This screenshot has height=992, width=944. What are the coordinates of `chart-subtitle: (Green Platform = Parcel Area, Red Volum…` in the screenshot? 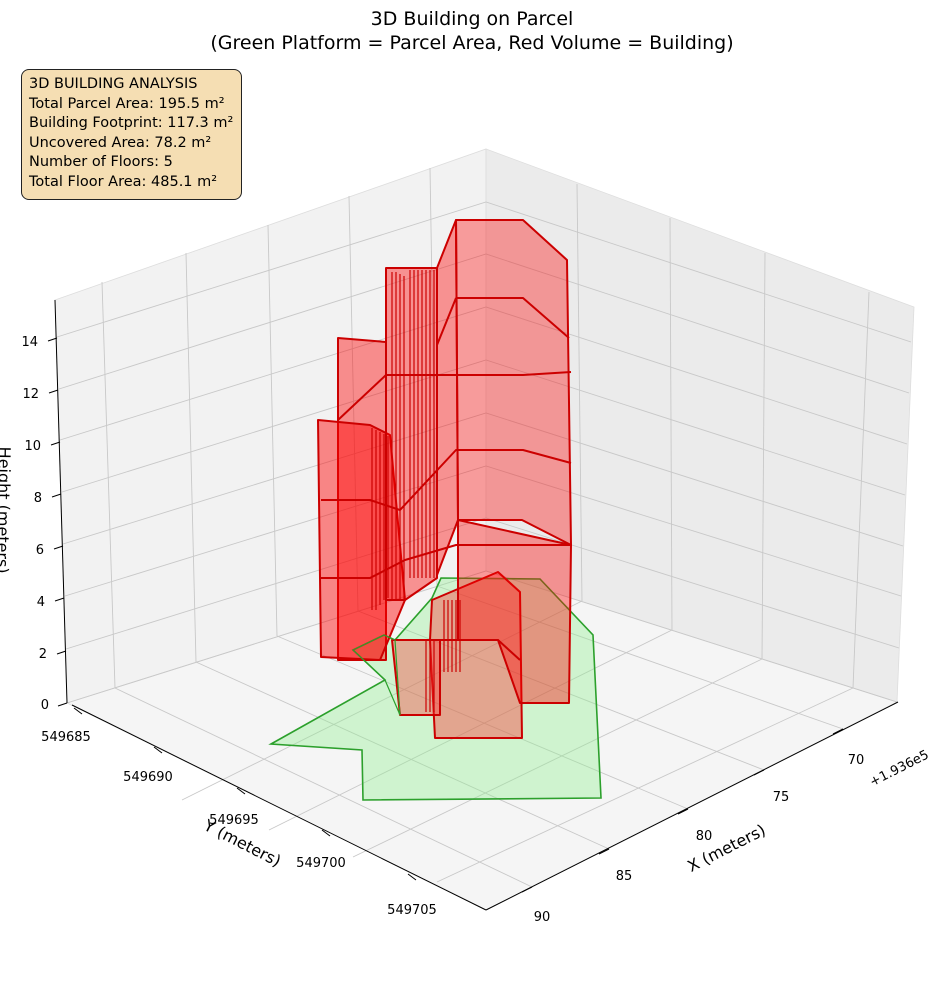 It's located at (472, 43).